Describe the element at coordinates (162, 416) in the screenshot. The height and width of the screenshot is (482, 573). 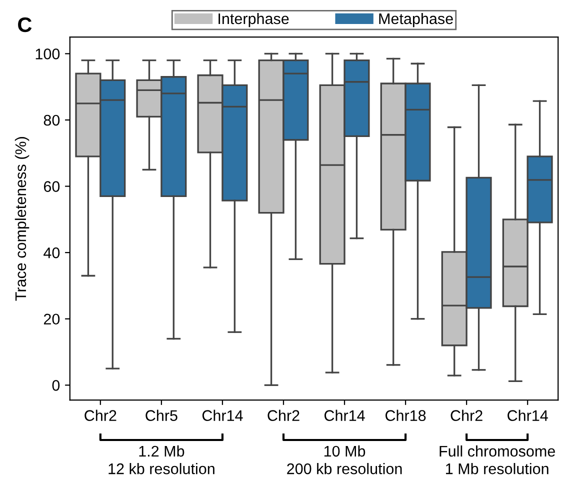
I see `x-tick-label: Chr5` at that location.